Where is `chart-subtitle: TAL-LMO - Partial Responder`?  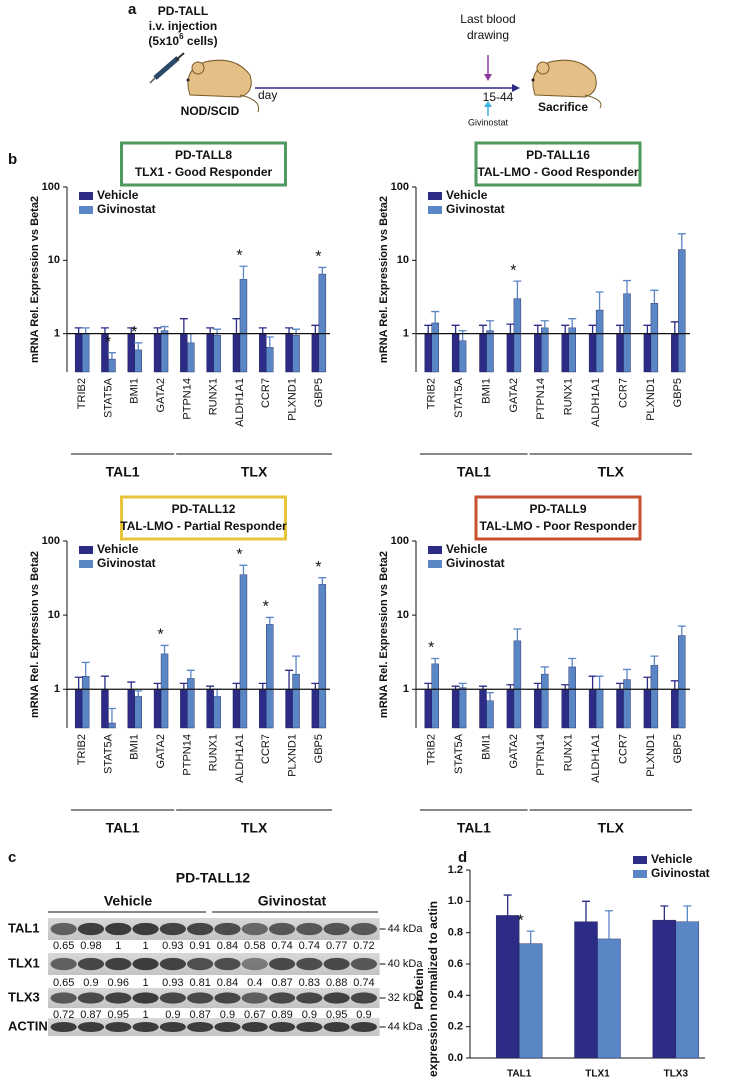 chart-subtitle: TAL-LMO - Partial Responder is located at coordinates (203, 526).